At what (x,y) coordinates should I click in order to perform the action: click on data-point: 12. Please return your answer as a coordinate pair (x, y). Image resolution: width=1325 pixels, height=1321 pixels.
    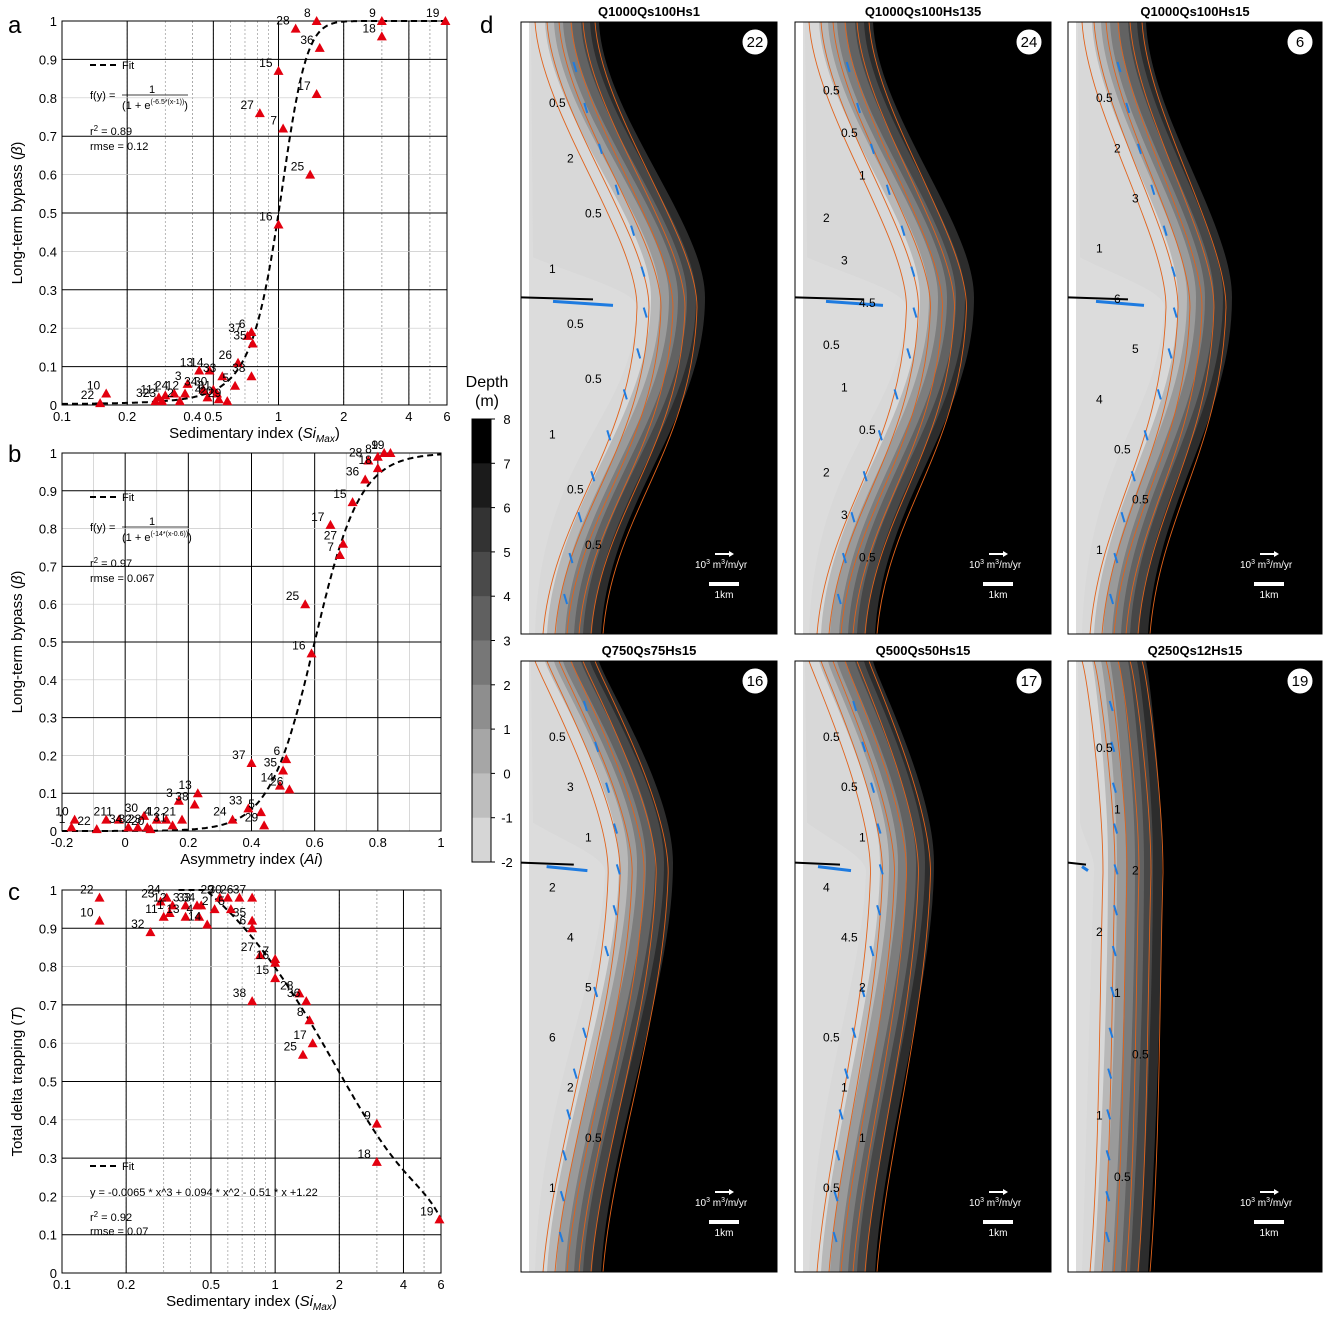
    Looking at the image, I should click on (159, 814).